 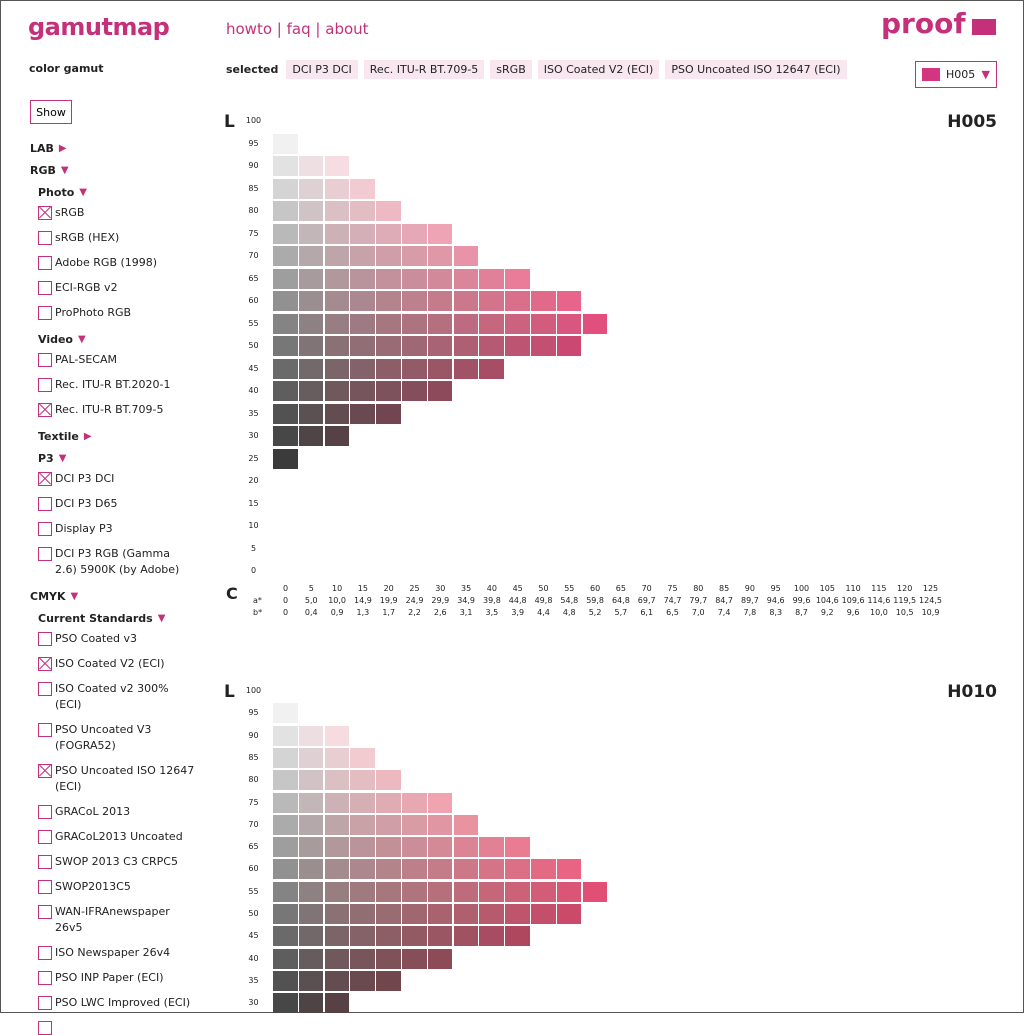 What do you see at coordinates (108, 923) in the screenshot?
I see `gamut-checkbox-item: WAN-IFRAnewspaper 26v5` at bounding box center [108, 923].